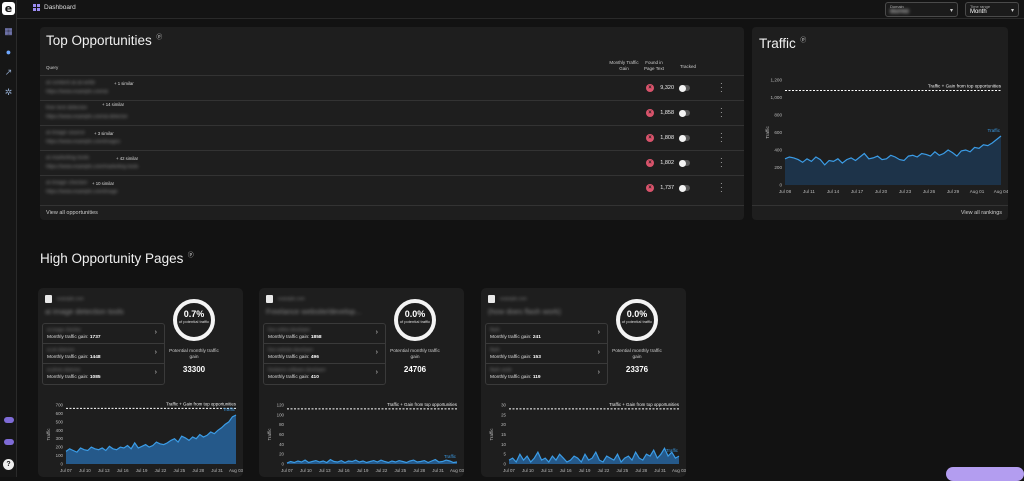 This screenshot has width=1024, height=481. I want to click on query-url: https://www.example.com/images, so click(83, 142).